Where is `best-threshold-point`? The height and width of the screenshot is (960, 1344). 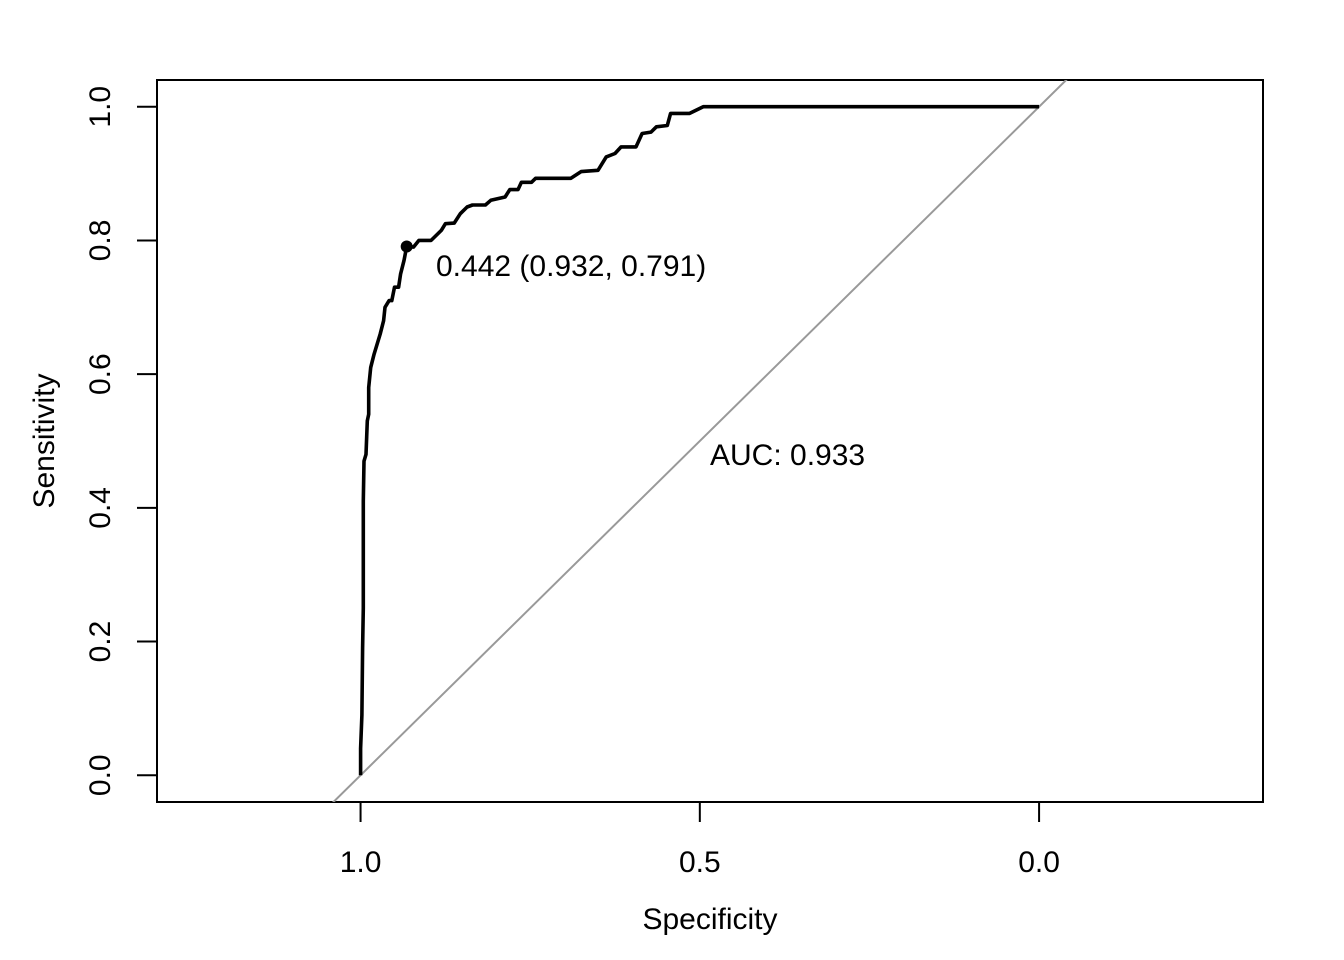
best-threshold-point is located at coordinates (406, 246).